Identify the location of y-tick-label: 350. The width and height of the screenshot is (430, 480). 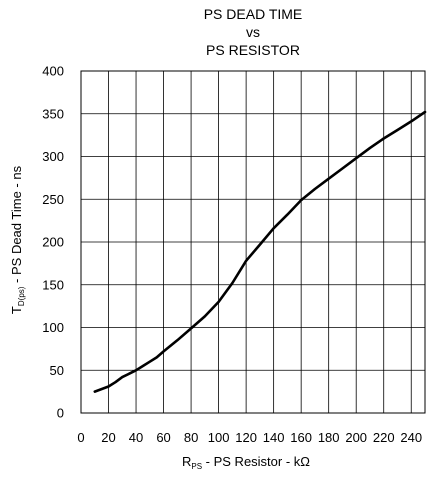
(53, 113).